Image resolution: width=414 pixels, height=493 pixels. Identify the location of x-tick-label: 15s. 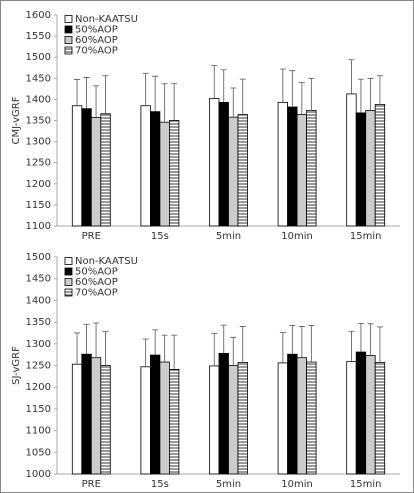
(160, 236).